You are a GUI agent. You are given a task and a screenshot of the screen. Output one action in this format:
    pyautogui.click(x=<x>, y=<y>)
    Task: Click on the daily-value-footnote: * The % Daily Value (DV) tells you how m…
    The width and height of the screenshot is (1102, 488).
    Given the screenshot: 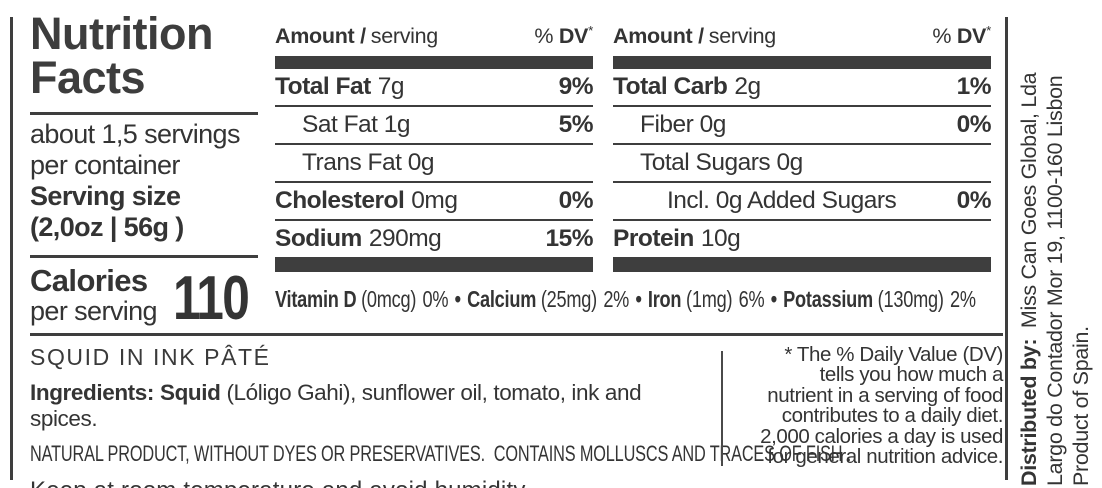 What is the action you would take?
    pyautogui.click(x=881, y=406)
    